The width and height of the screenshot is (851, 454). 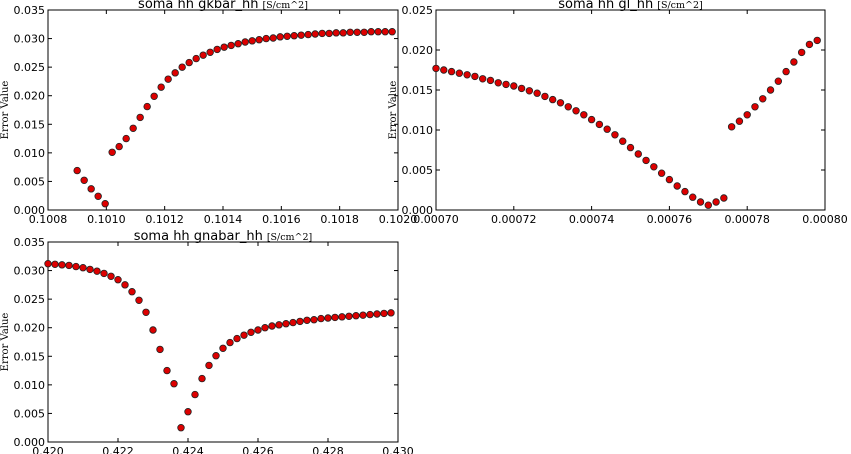 I want to click on y-tick-label: 0.035, so click(x=30, y=242).